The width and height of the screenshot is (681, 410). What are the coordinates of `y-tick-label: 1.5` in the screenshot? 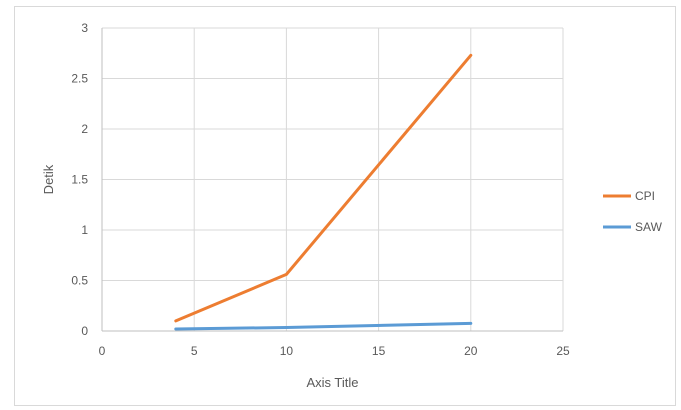 It's located at (79, 180).